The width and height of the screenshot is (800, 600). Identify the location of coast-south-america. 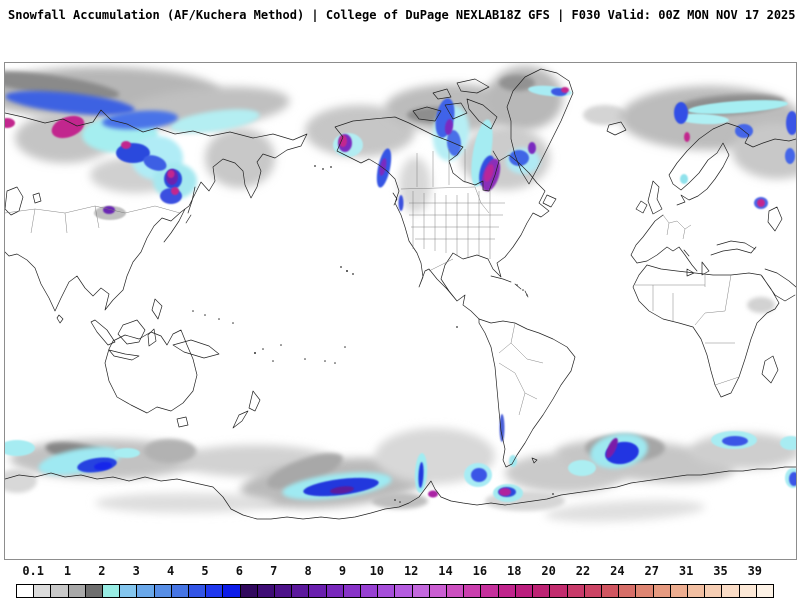
(527, 393).